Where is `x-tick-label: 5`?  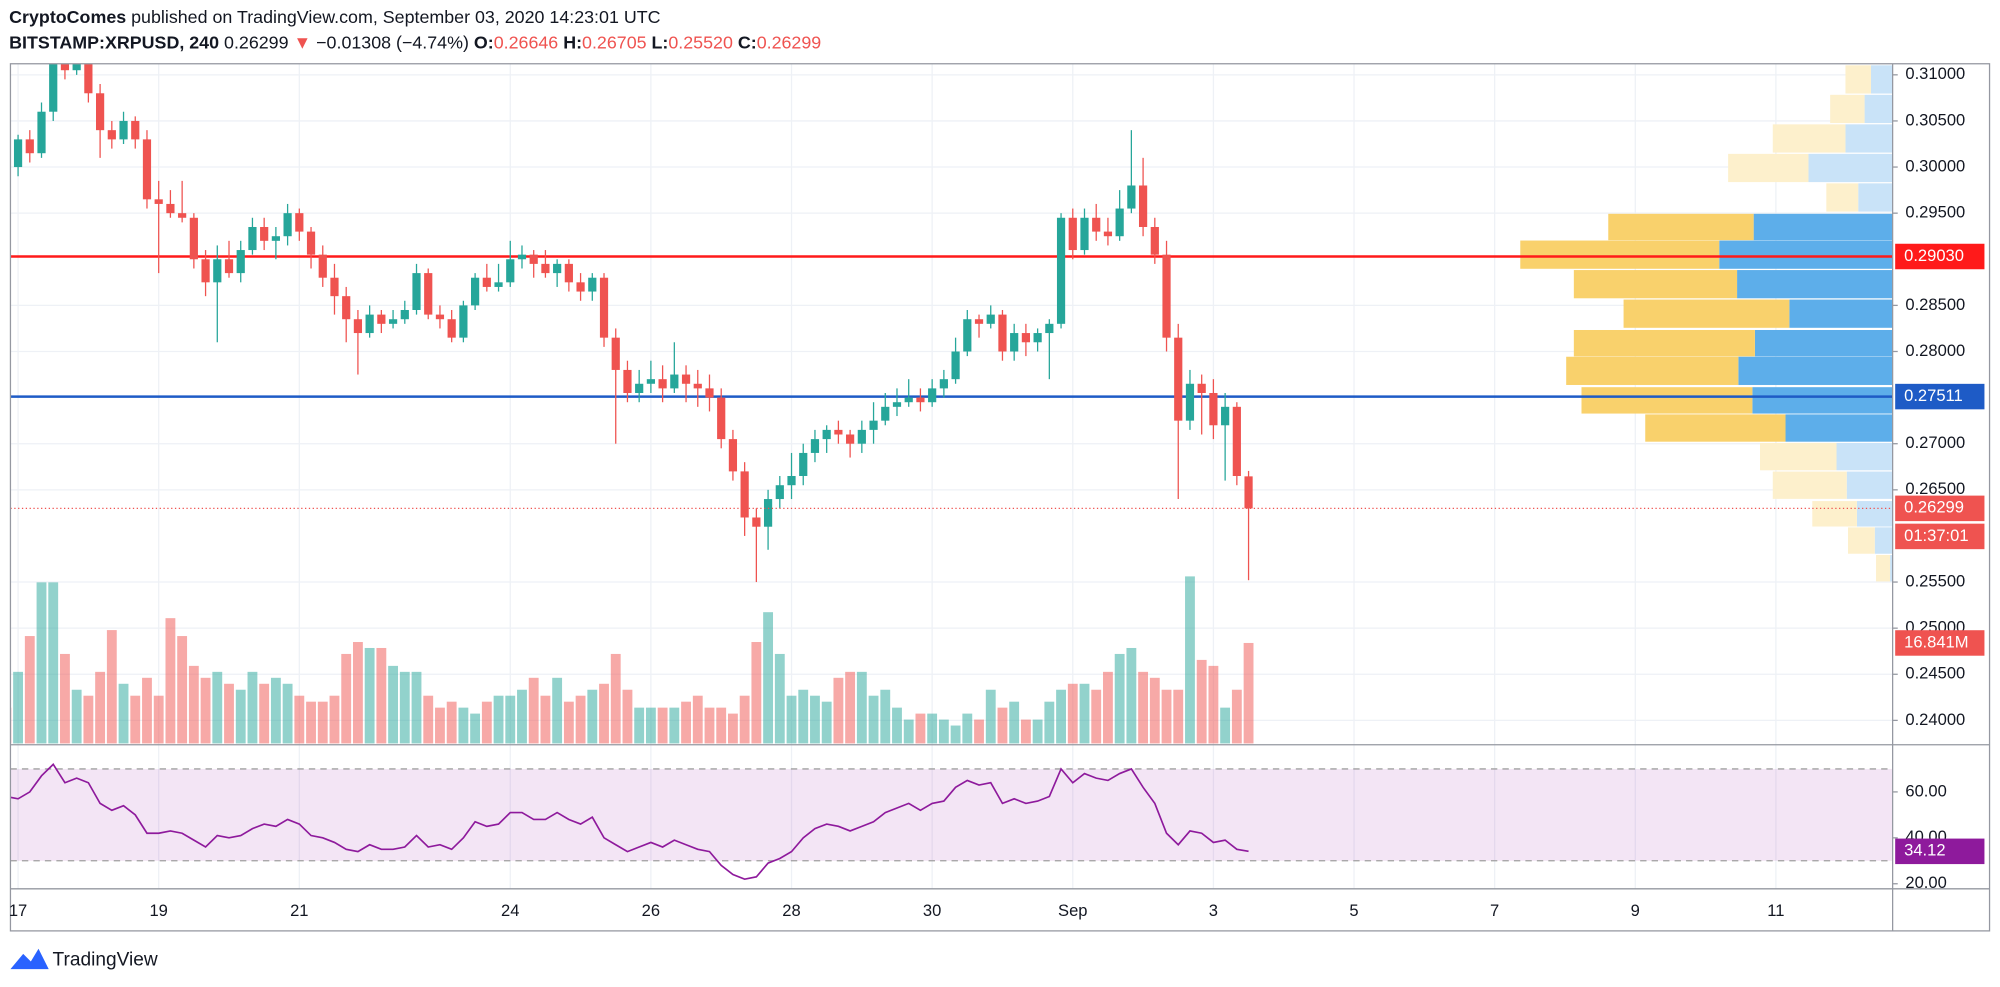
x-tick-label: 5 is located at coordinates (1353, 910).